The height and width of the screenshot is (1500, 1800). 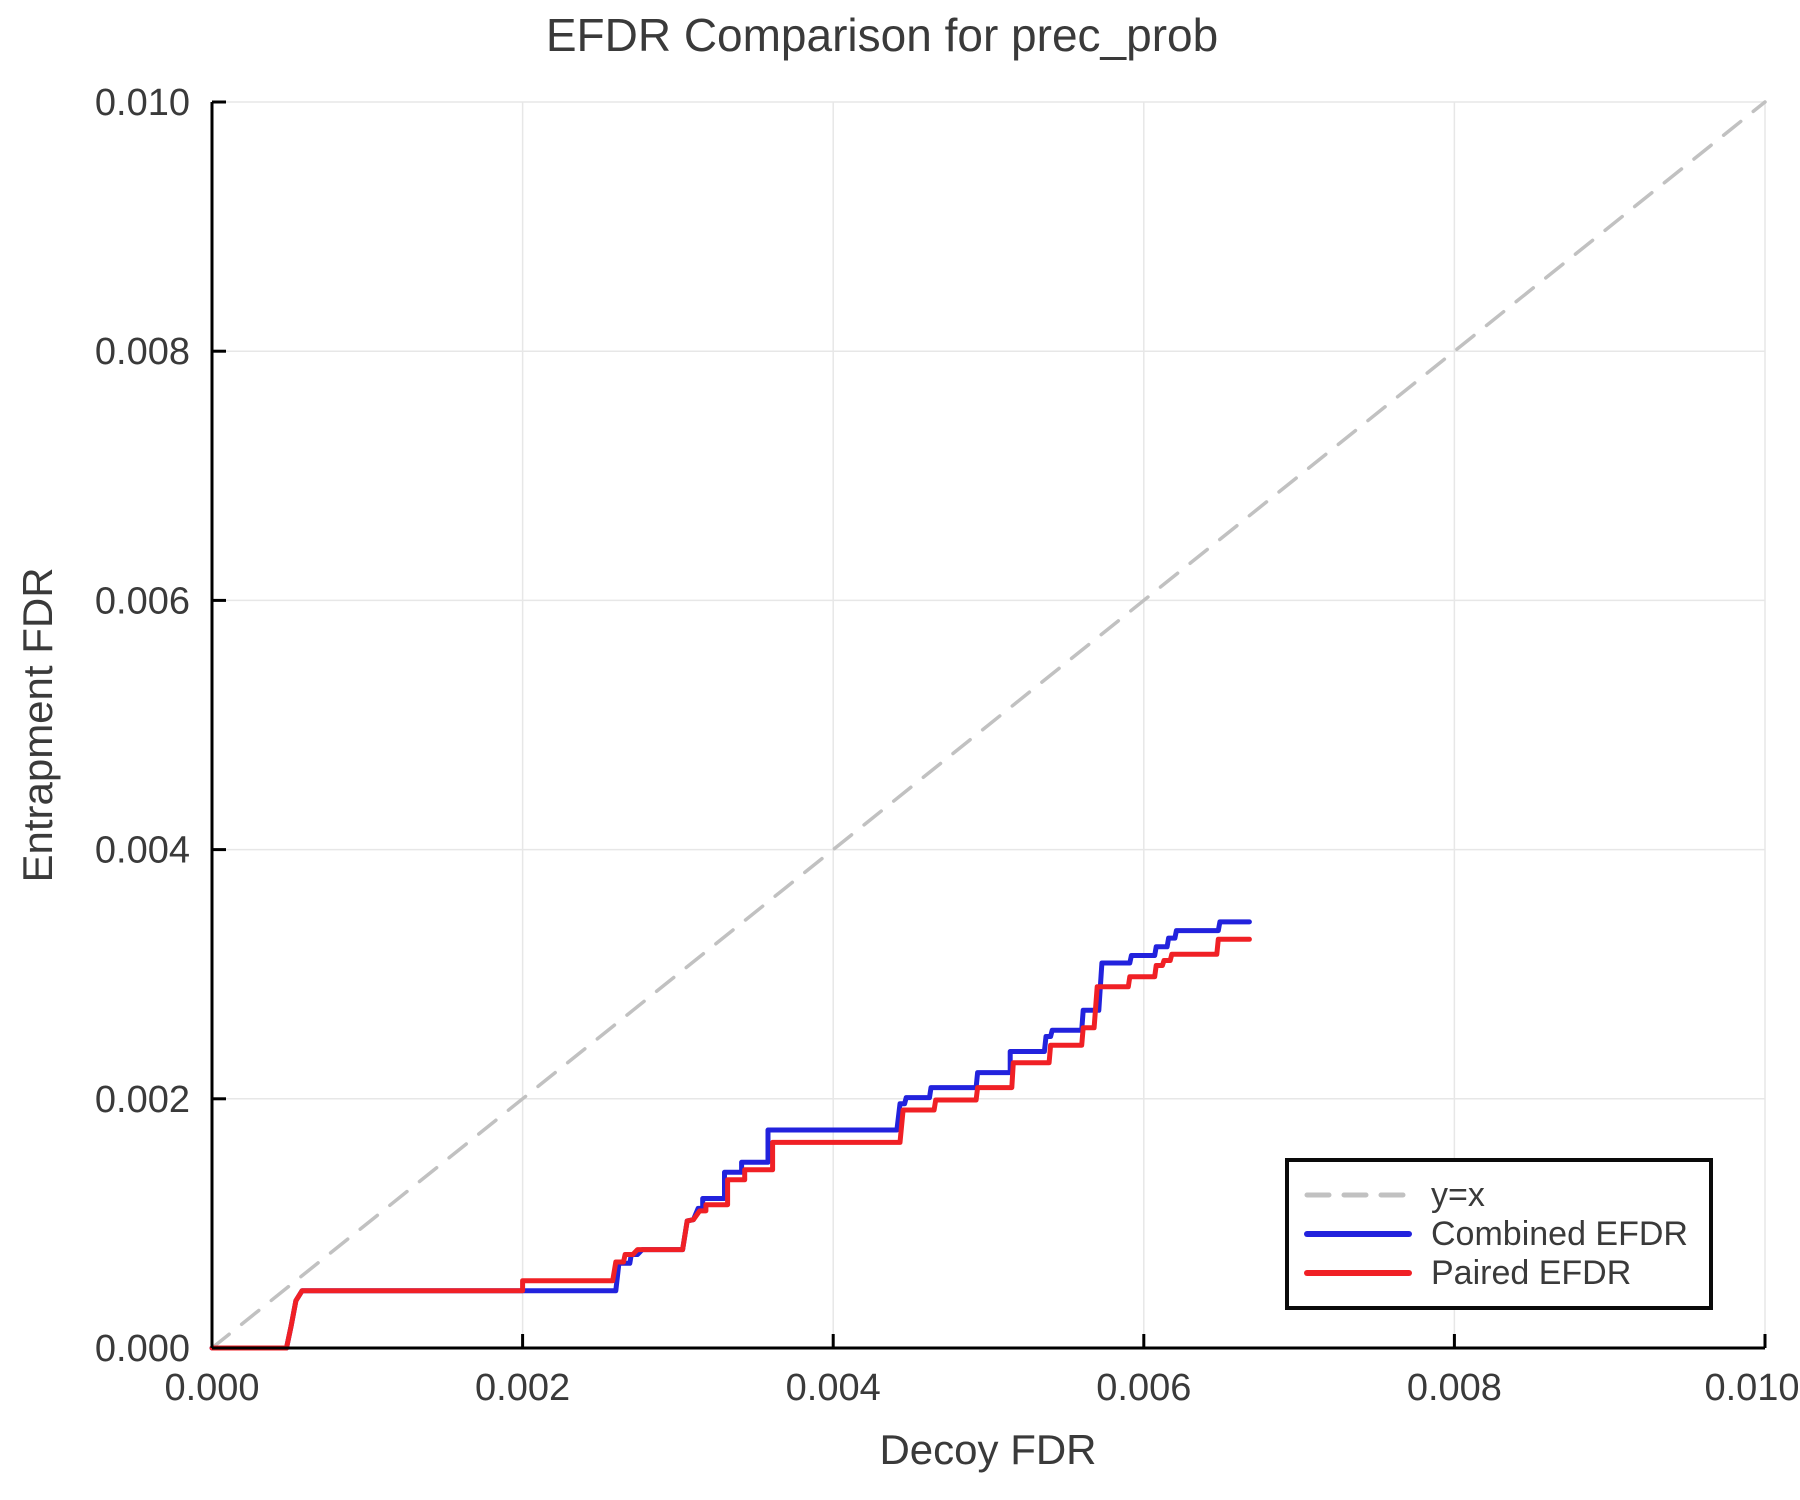 I want to click on x-tick-label: 0.000, so click(x=211, y=1388).